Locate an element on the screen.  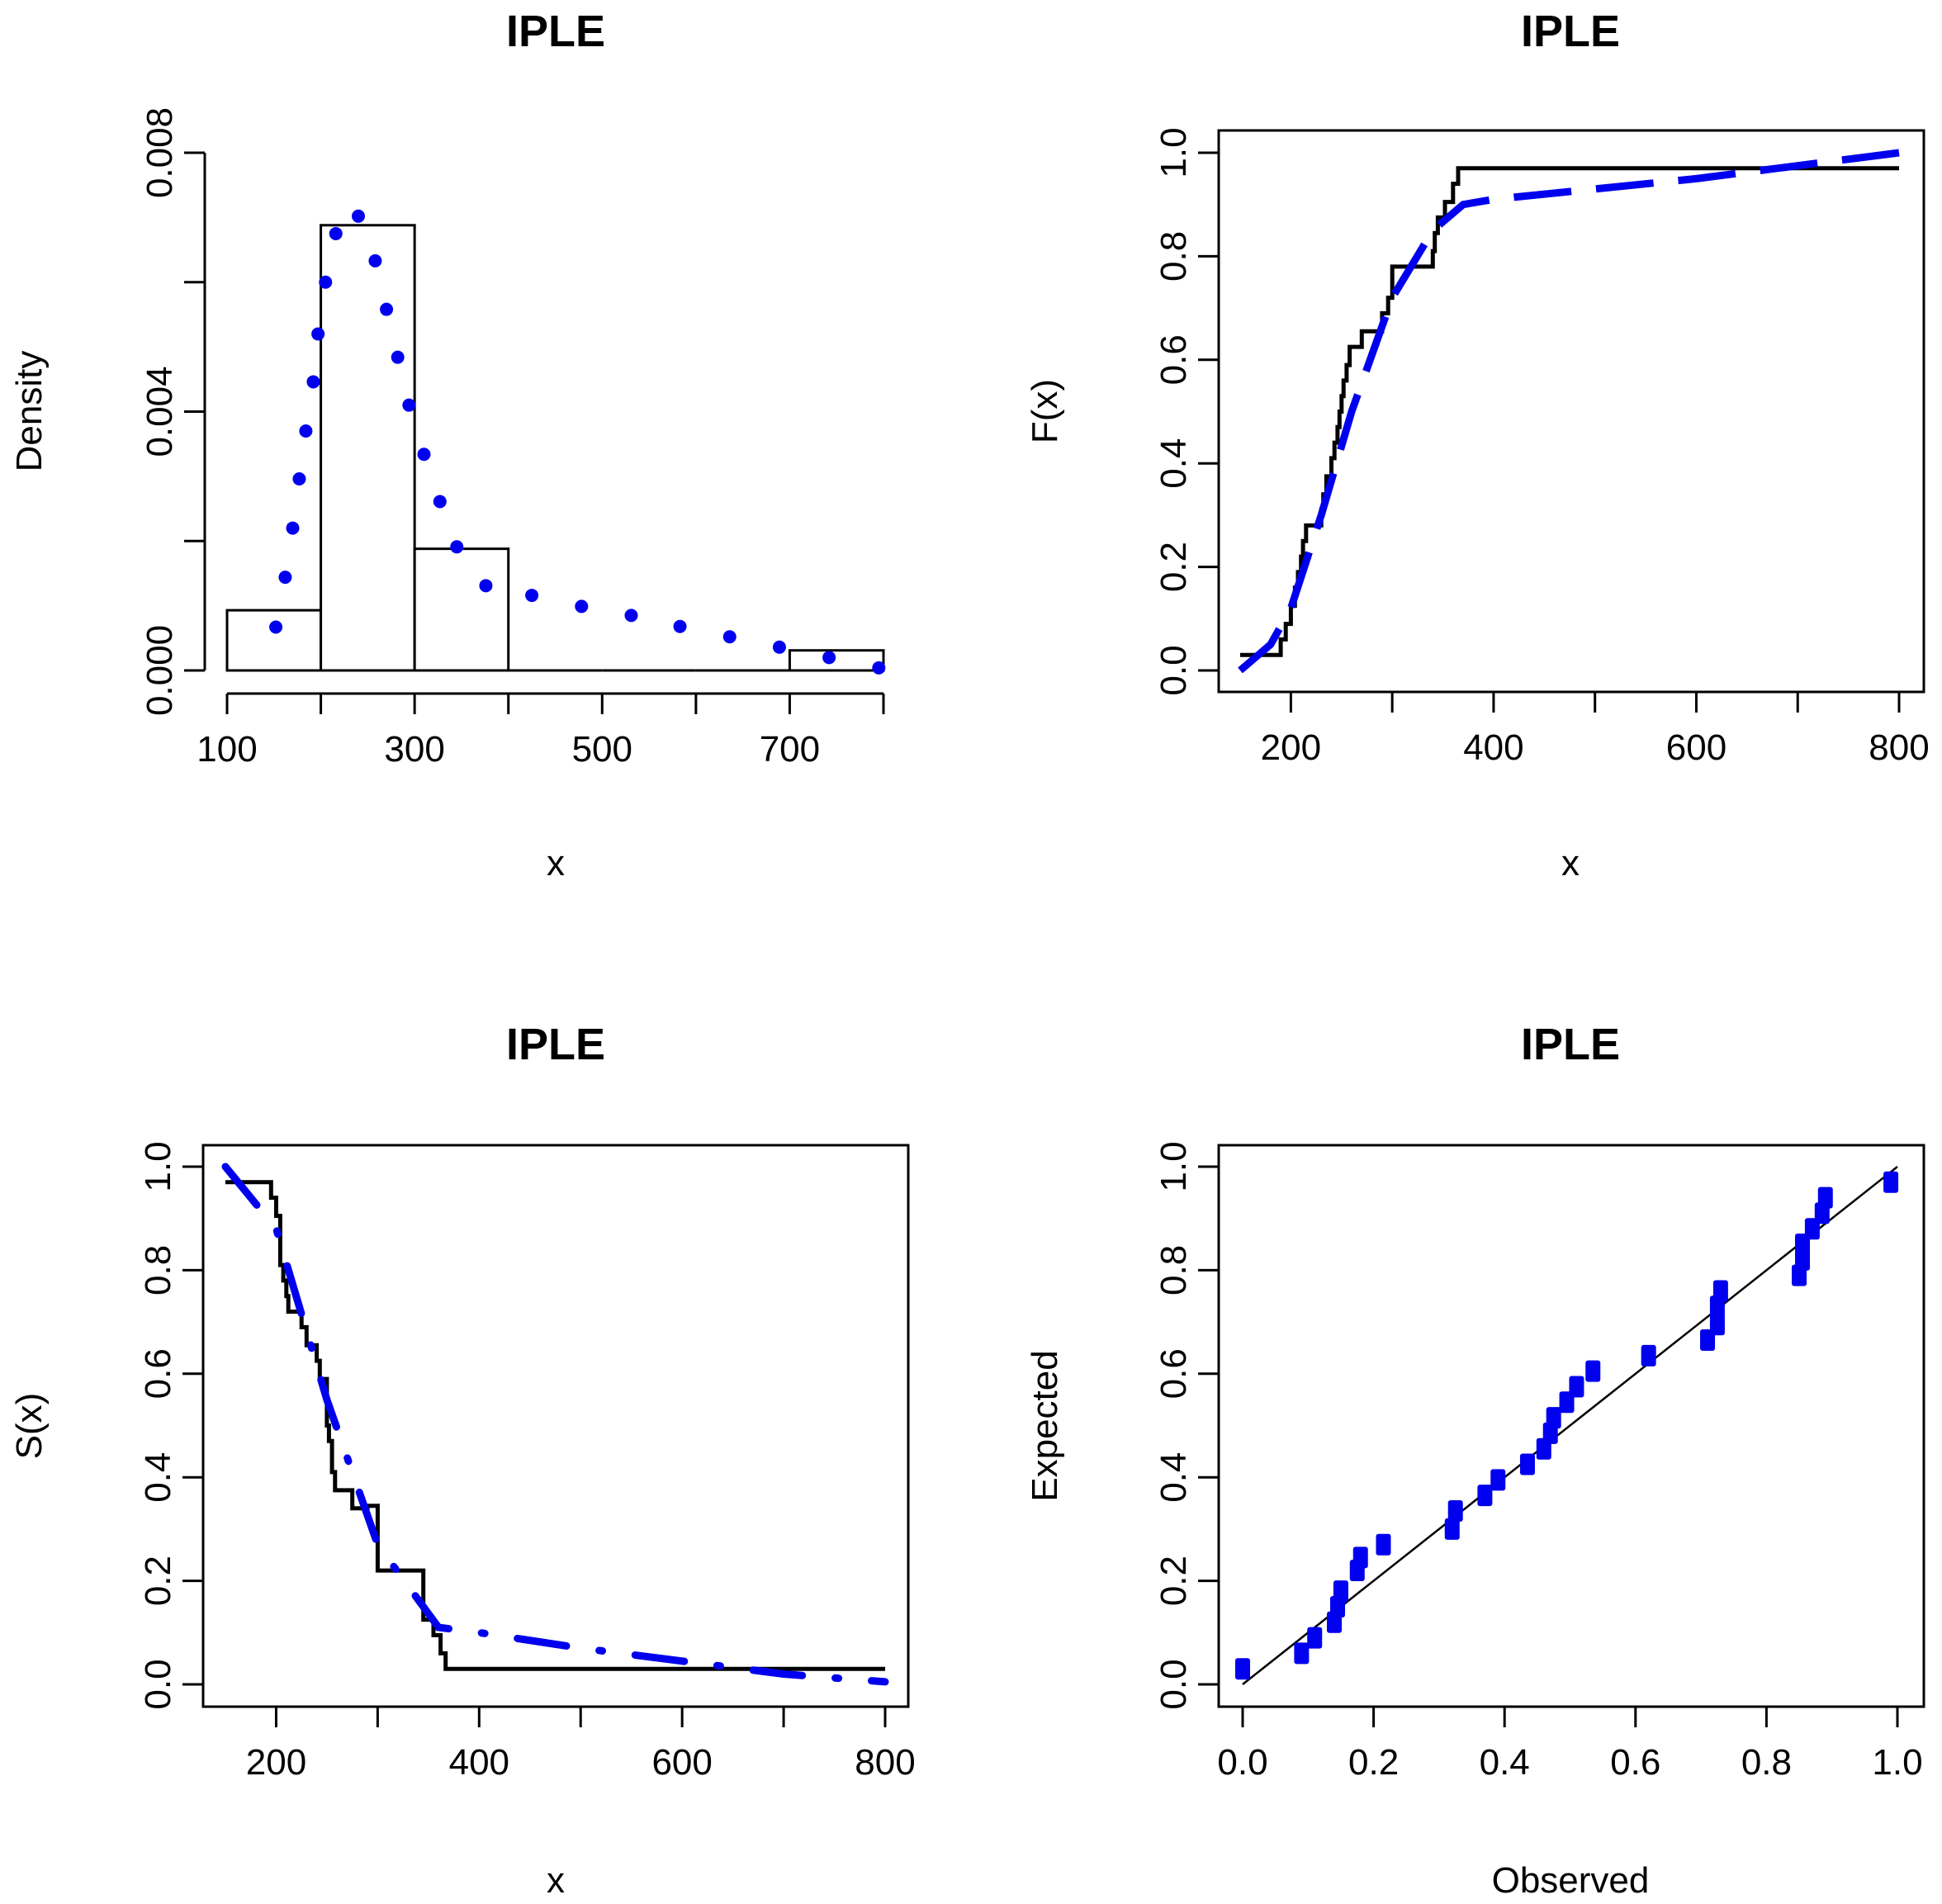
y-tick-label: 0.004 is located at coordinates (160, 411).